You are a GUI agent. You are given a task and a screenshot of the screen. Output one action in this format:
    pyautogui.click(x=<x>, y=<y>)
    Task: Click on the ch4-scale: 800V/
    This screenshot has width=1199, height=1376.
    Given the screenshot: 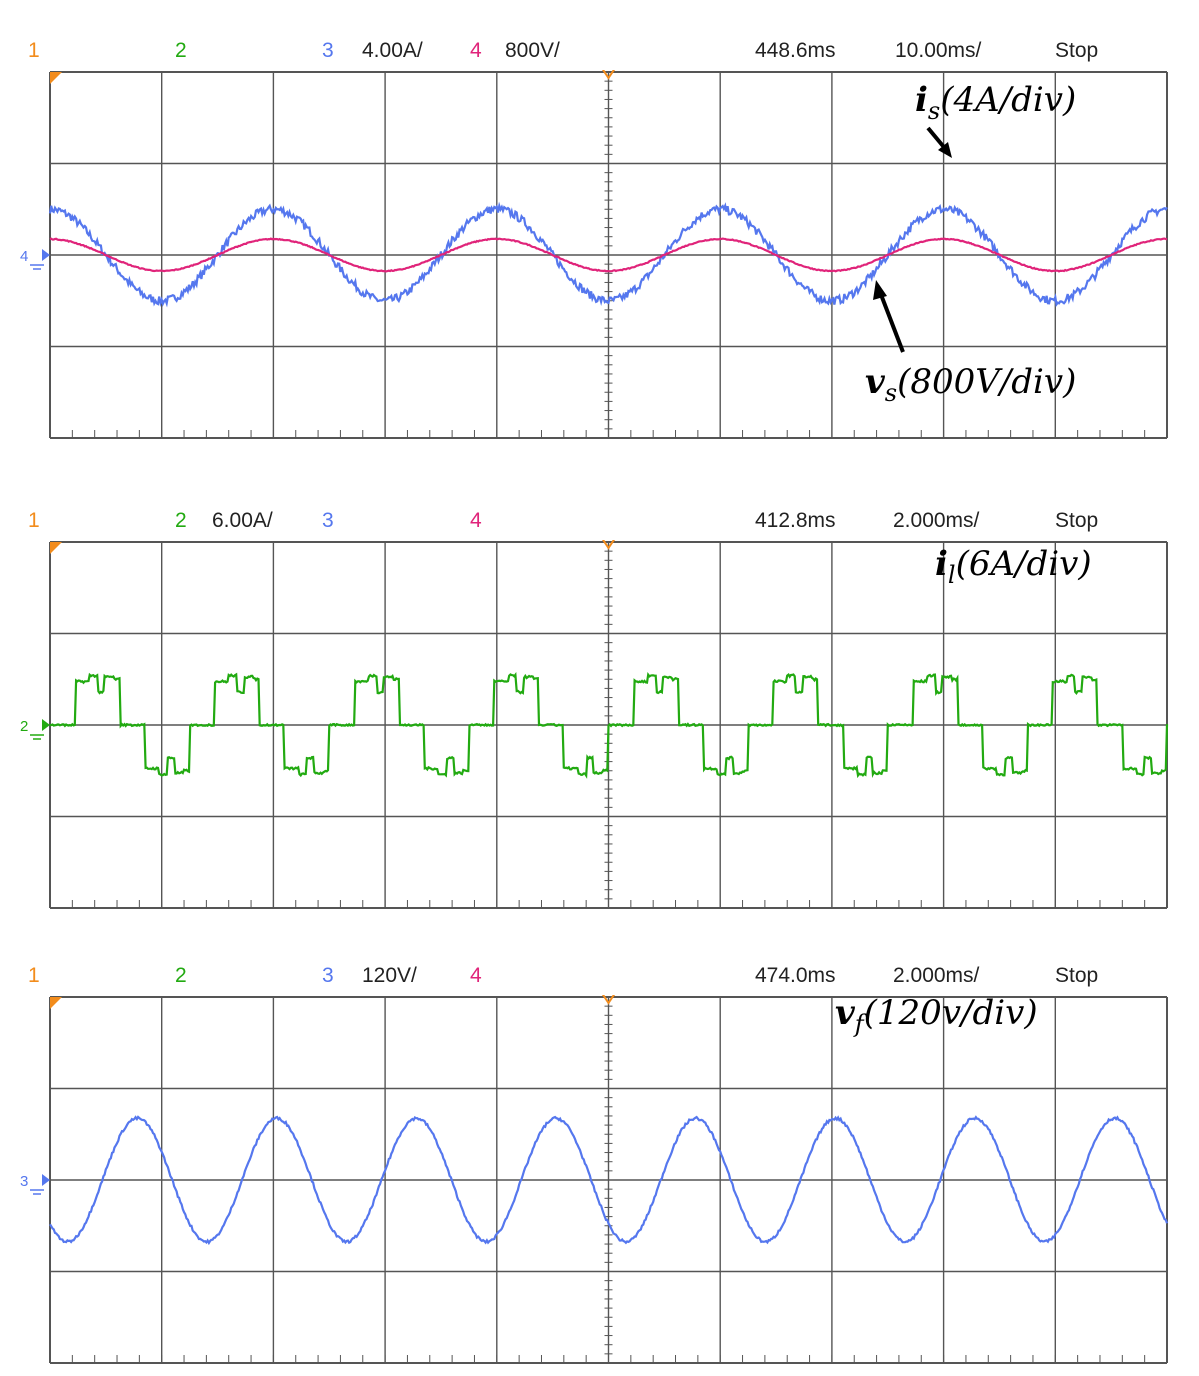 What is the action you would take?
    pyautogui.click(x=532, y=50)
    